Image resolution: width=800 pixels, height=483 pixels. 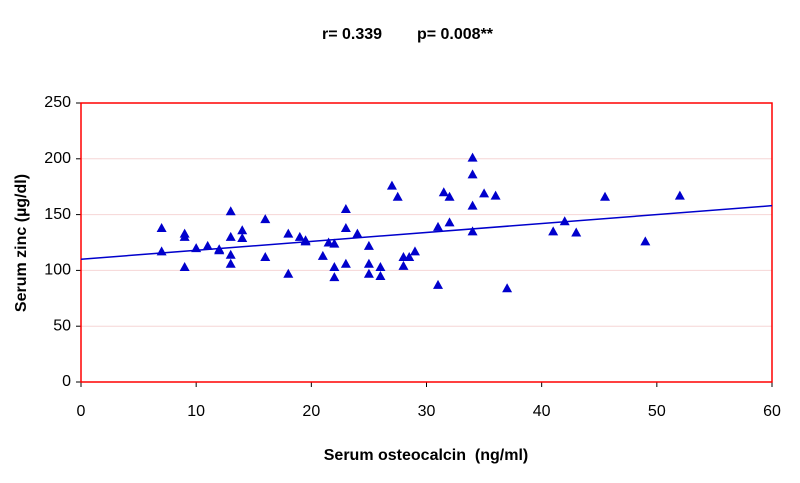 What do you see at coordinates (311, 411) in the screenshot?
I see `x-tick-label: 20` at bounding box center [311, 411].